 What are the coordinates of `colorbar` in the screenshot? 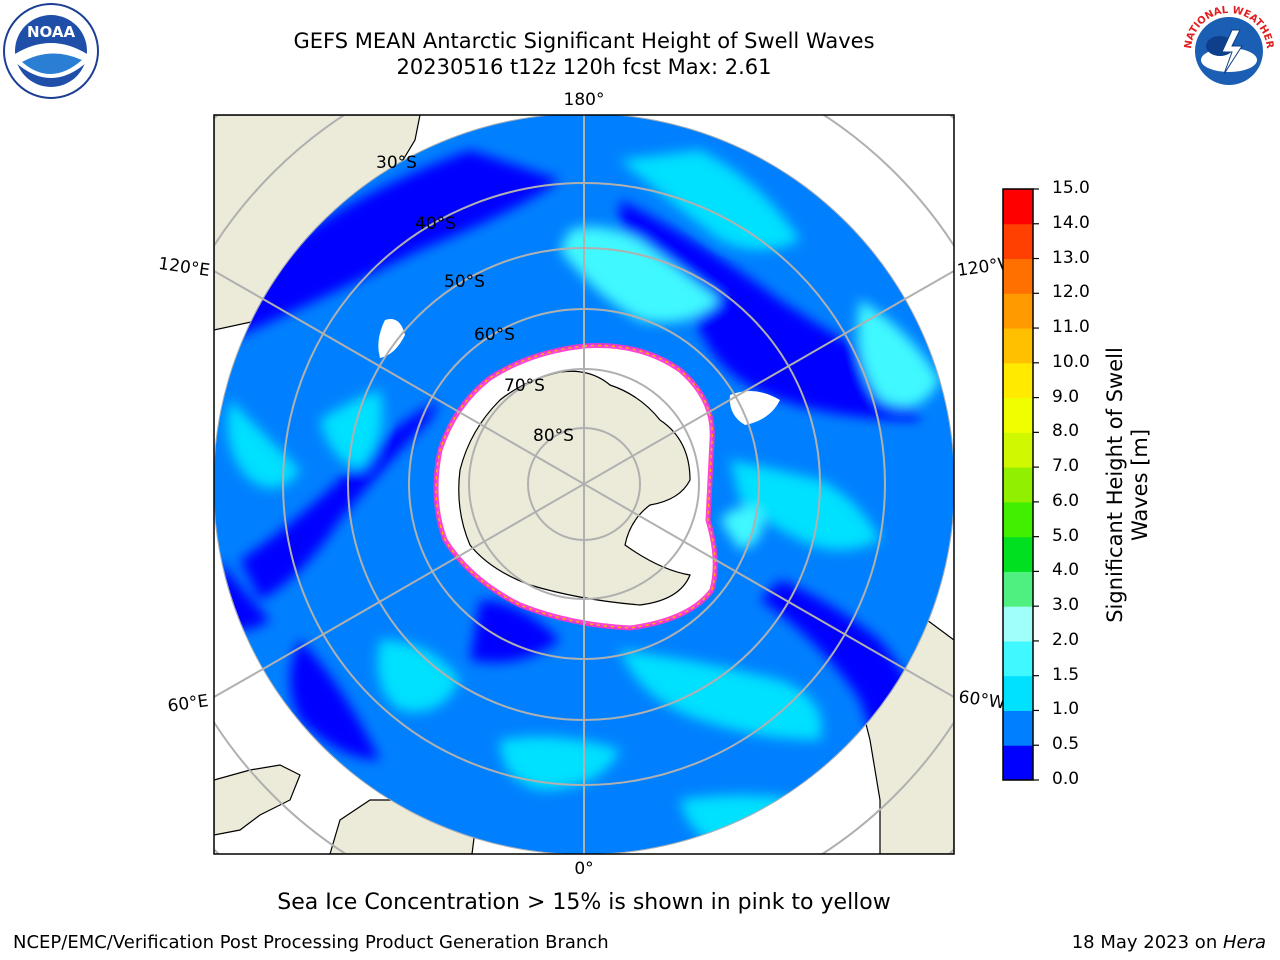 It's located at (1020, 484).